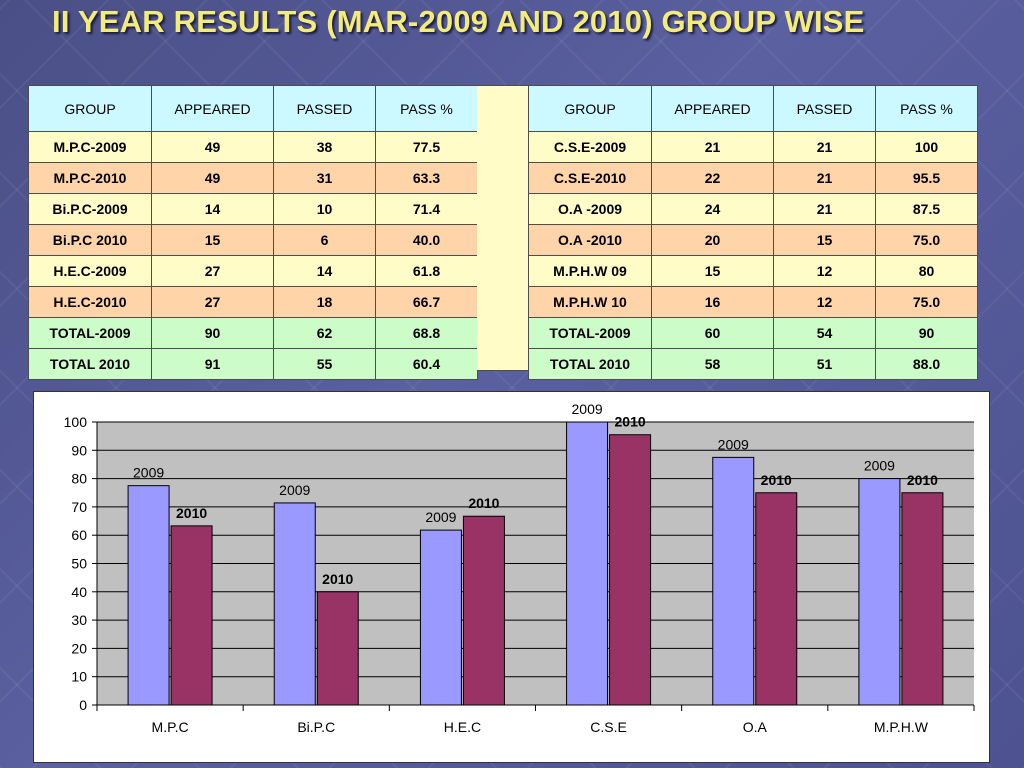 Image resolution: width=1024 pixels, height=768 pixels. Describe the element at coordinates (212, 147) in the screenshot. I see `cell-appeared: 49` at that location.